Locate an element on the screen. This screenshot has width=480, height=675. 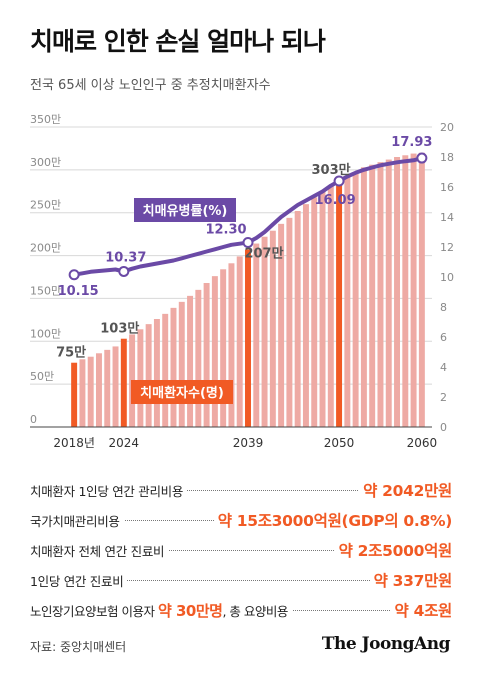
right-tick-label: 8 is located at coordinates (443, 307).